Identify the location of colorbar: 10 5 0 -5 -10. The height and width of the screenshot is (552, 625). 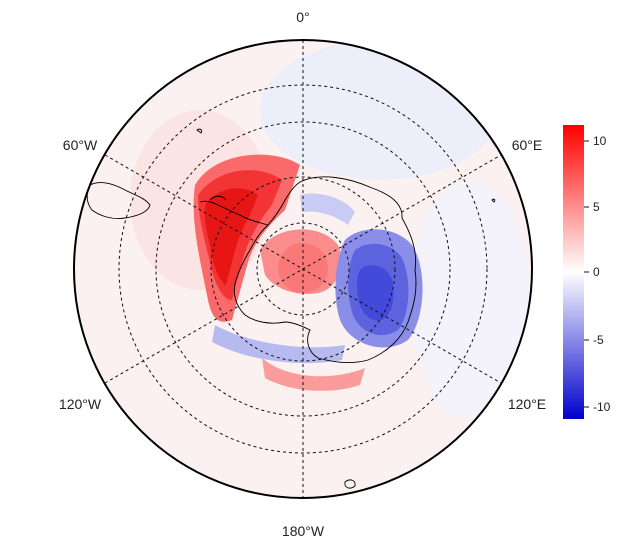
(587, 272).